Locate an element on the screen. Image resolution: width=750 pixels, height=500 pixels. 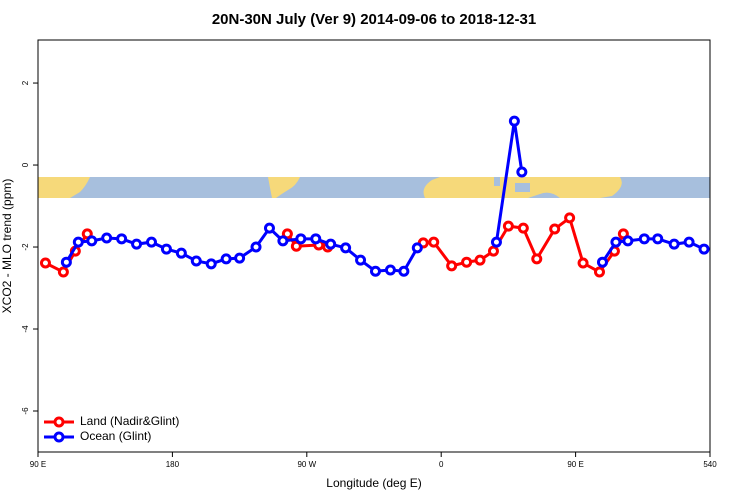
legend-label: Land (Nadir&Glint) is located at coordinates (129, 421).